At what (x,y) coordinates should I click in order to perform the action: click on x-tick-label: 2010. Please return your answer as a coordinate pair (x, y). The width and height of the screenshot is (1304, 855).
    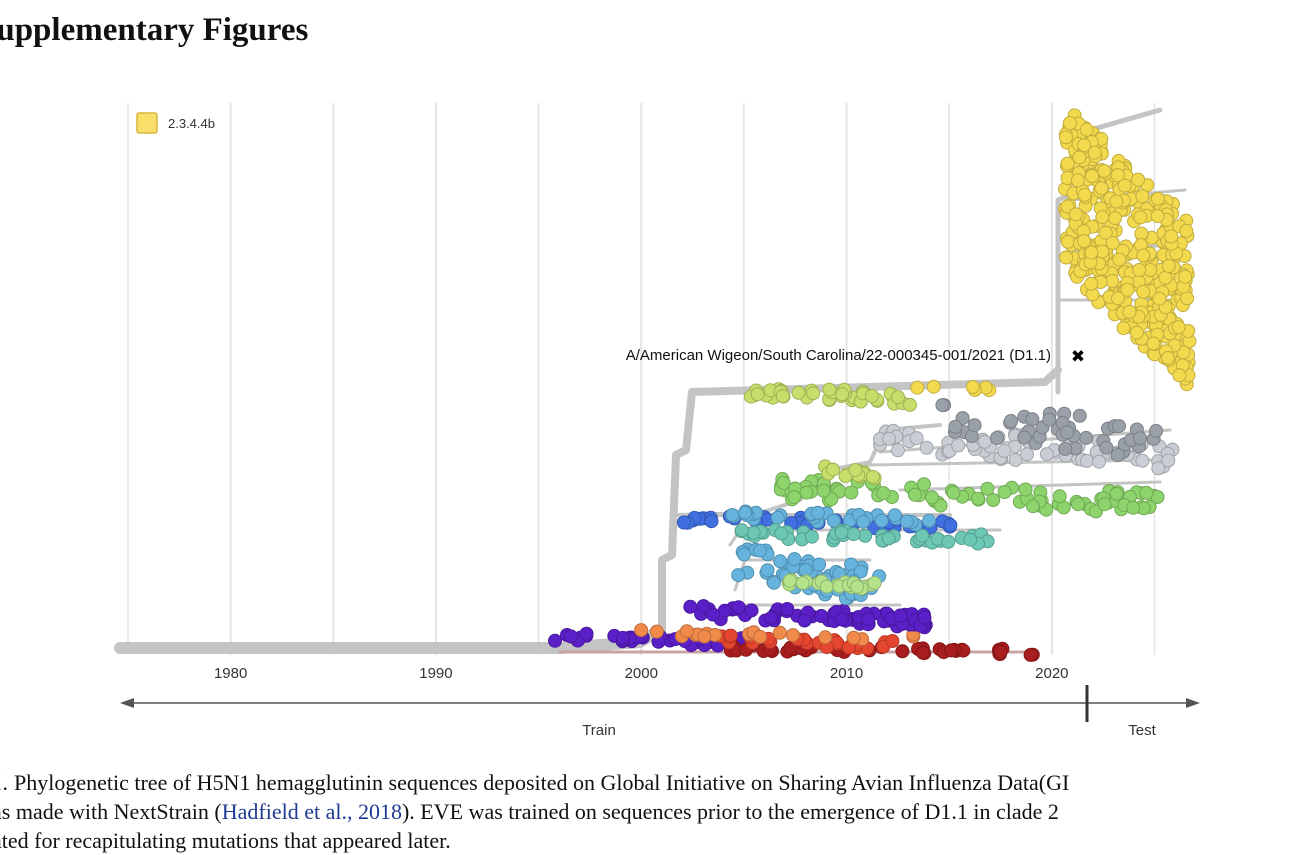
    Looking at the image, I should click on (846, 673).